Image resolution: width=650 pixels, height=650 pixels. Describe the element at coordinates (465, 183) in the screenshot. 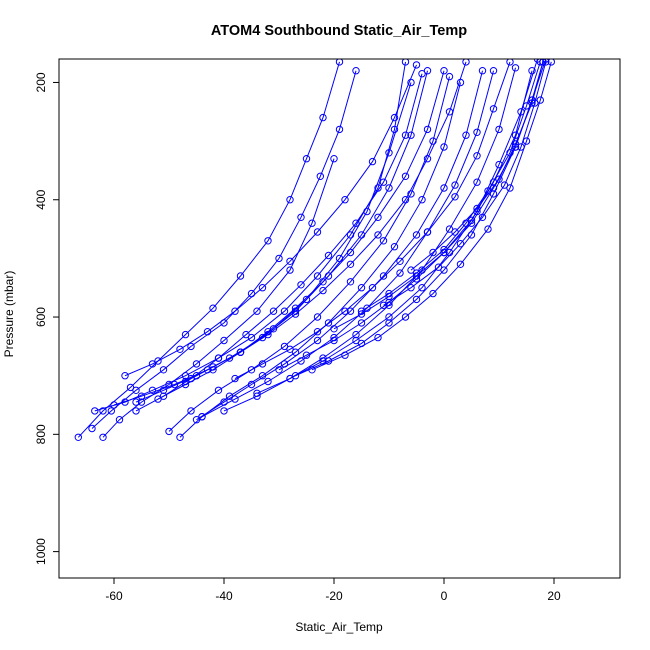

I see `series-line` at that location.